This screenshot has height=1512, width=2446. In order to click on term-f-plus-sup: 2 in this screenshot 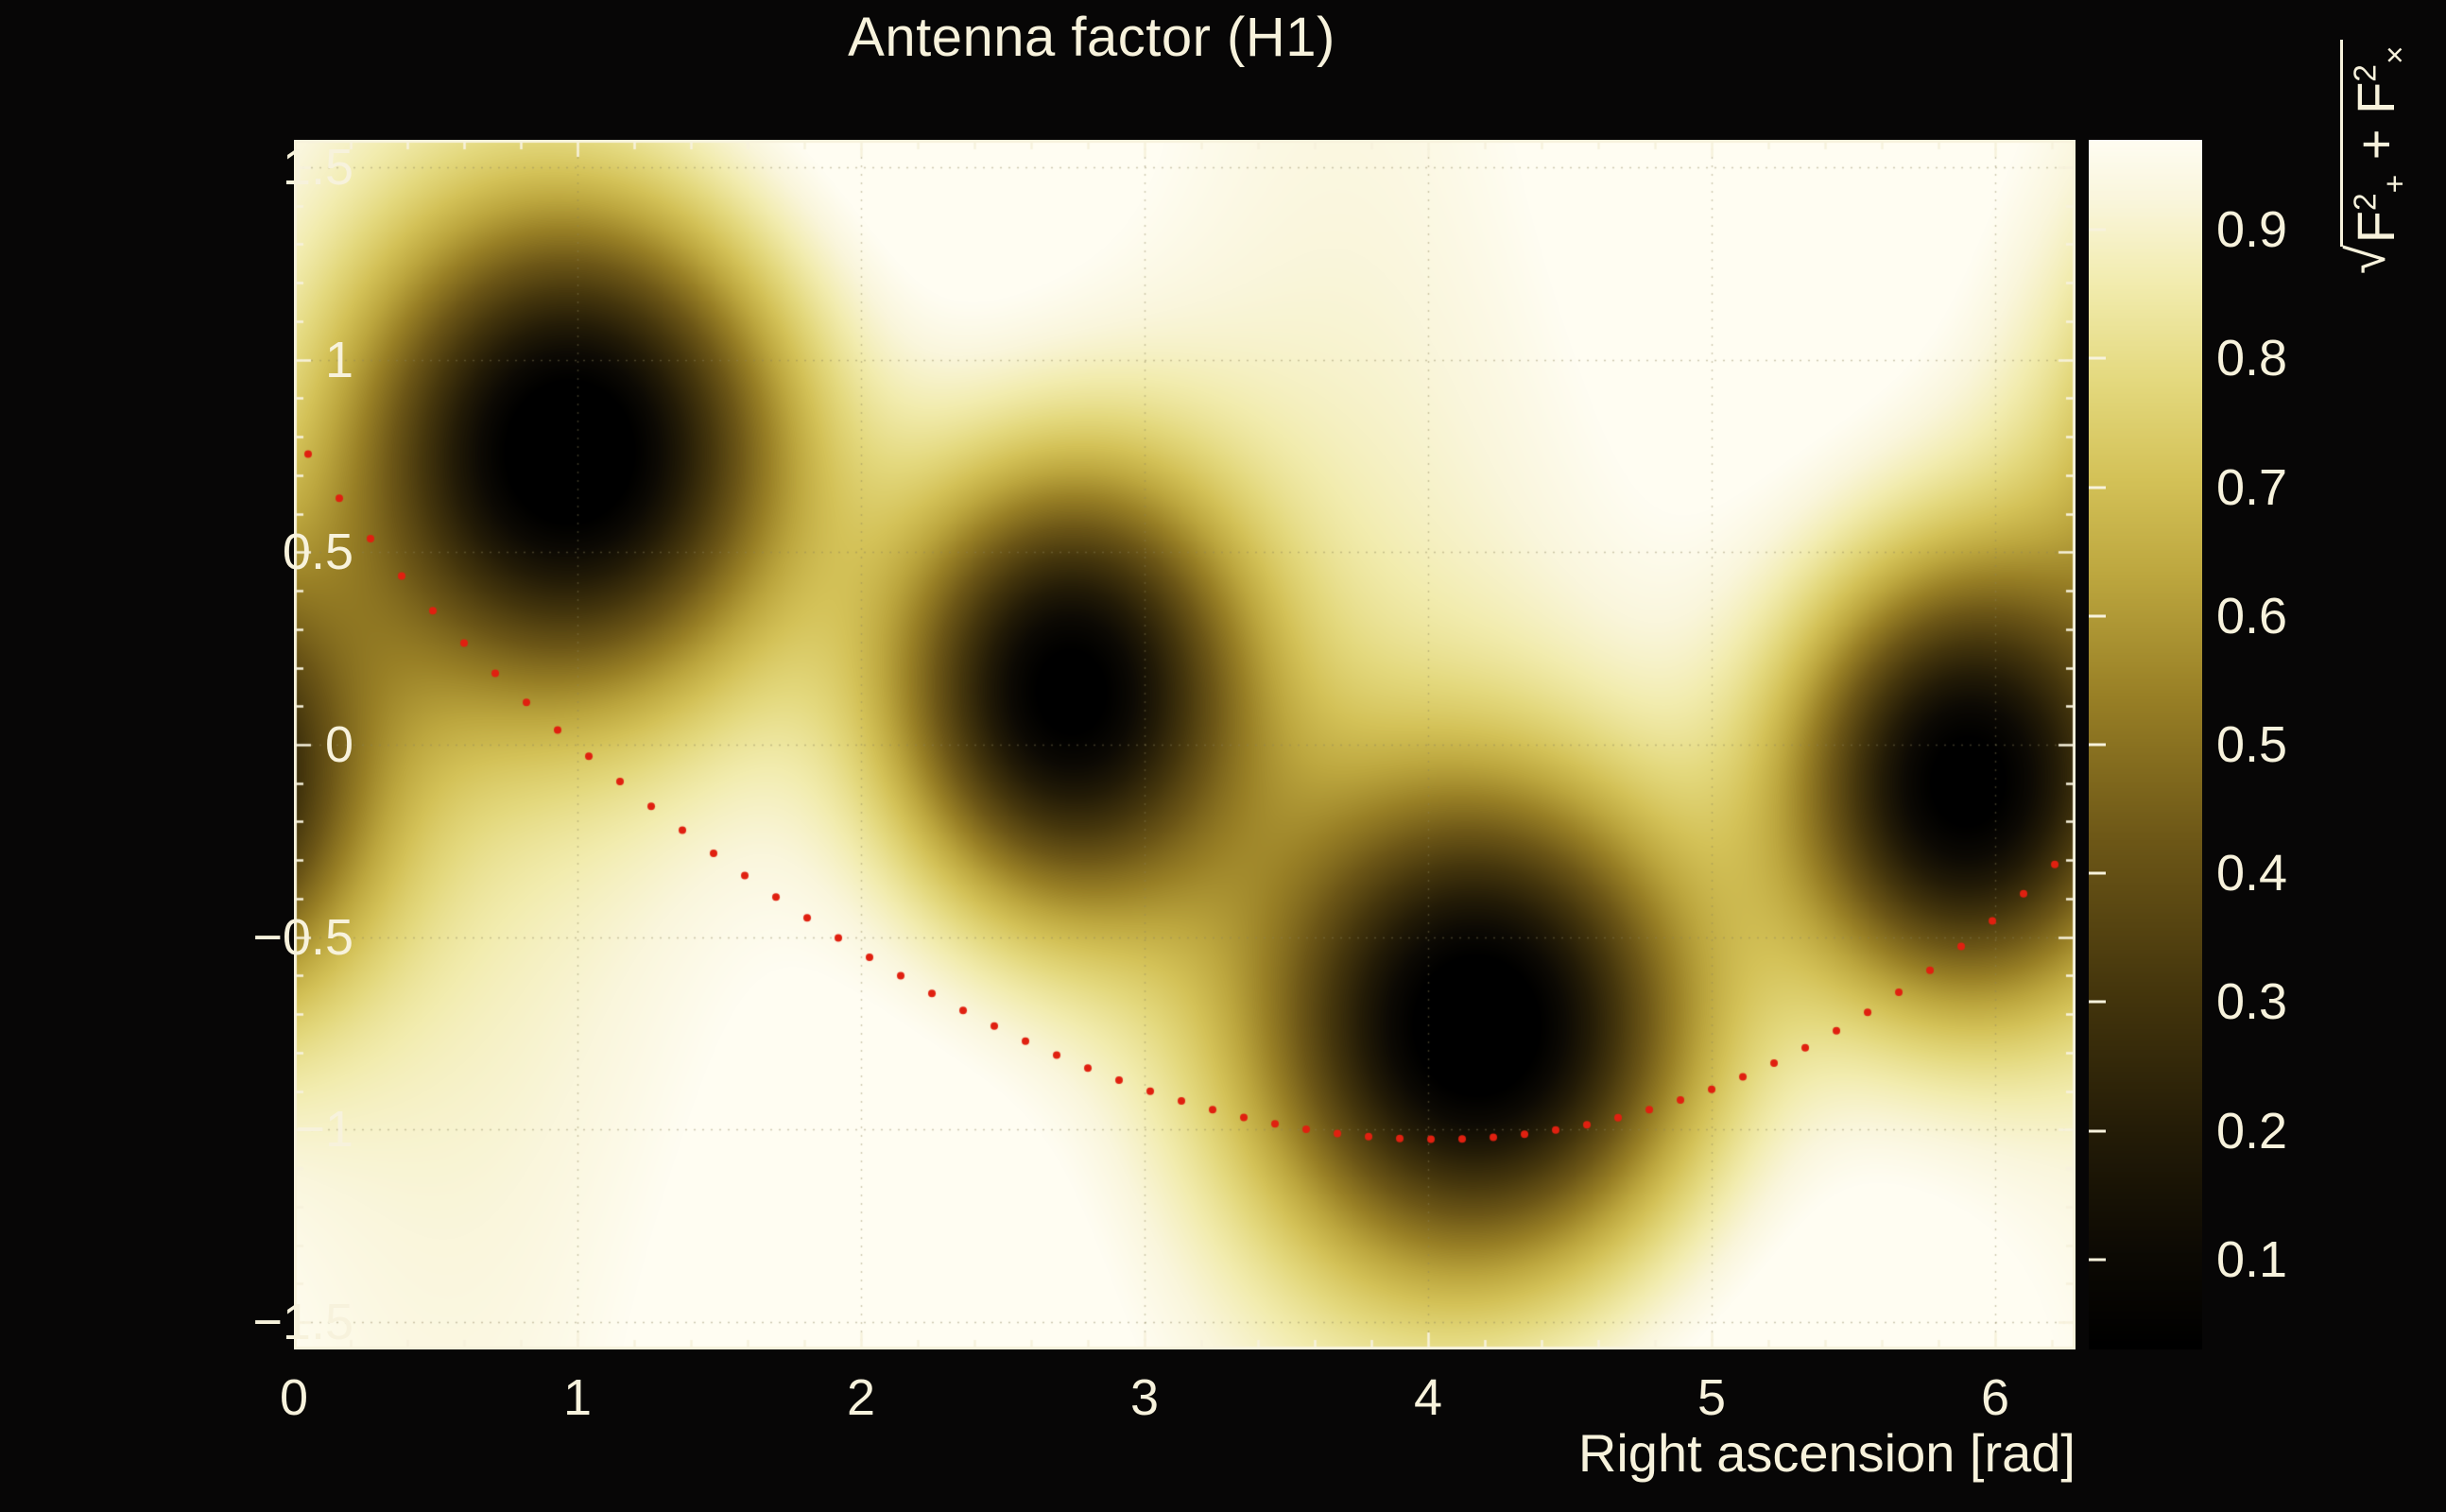, I will do `click(2366, 202)`.